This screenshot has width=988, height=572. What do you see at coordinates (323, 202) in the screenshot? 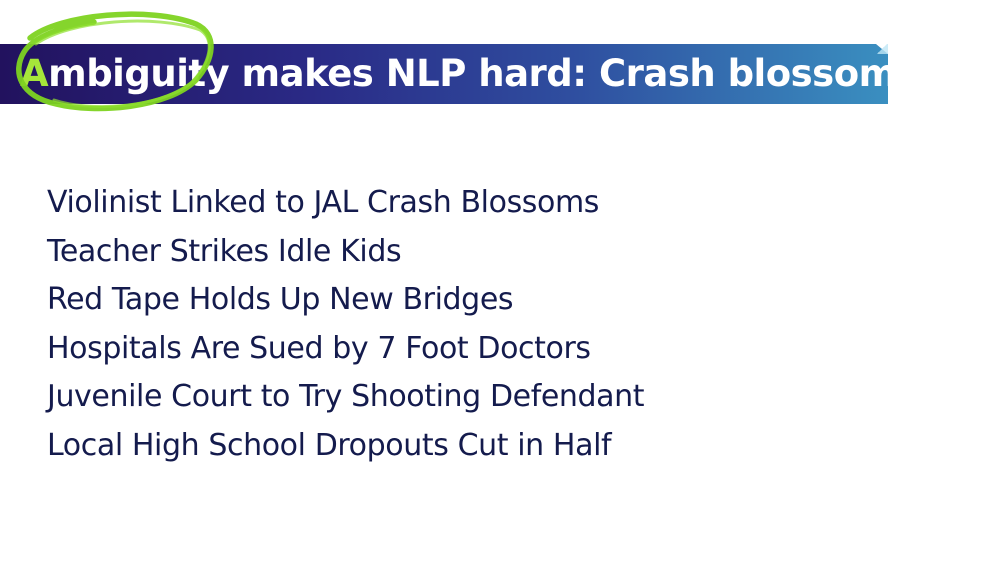
I see `list-item: Violinist Linked to JAL Crash Blossoms` at bounding box center [323, 202].